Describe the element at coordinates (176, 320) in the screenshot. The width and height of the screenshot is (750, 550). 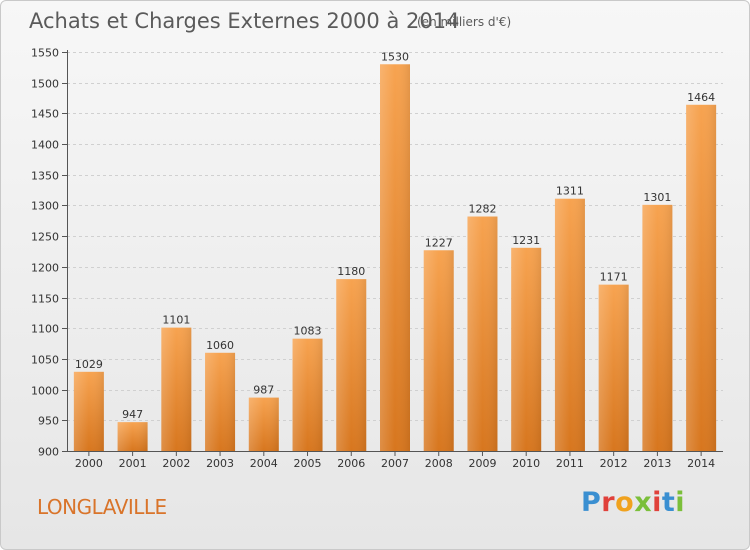
I see `value-label: 1101` at that location.